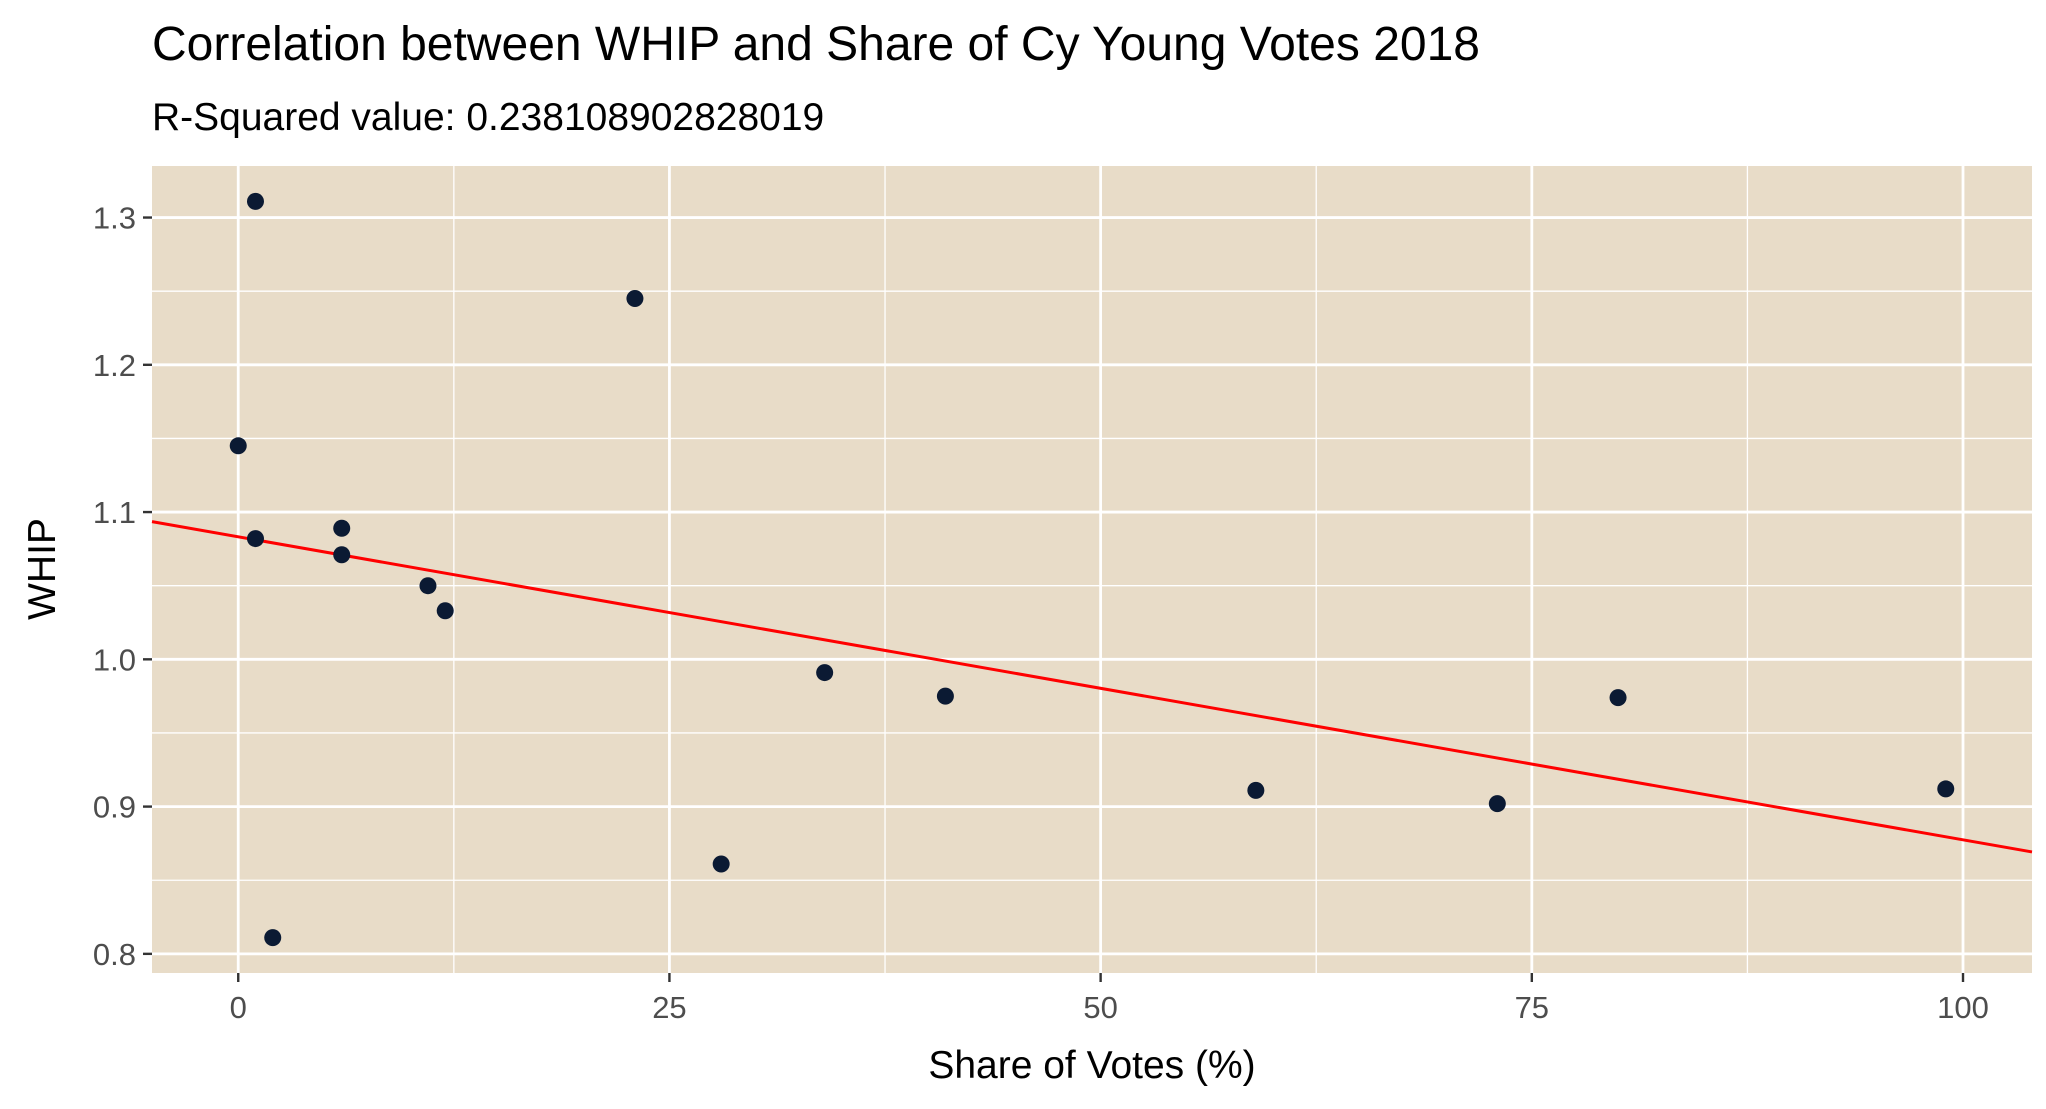 The height and width of the screenshot is (1109, 2046). I want to click on y-tick-label: 0.9, so click(114, 807).